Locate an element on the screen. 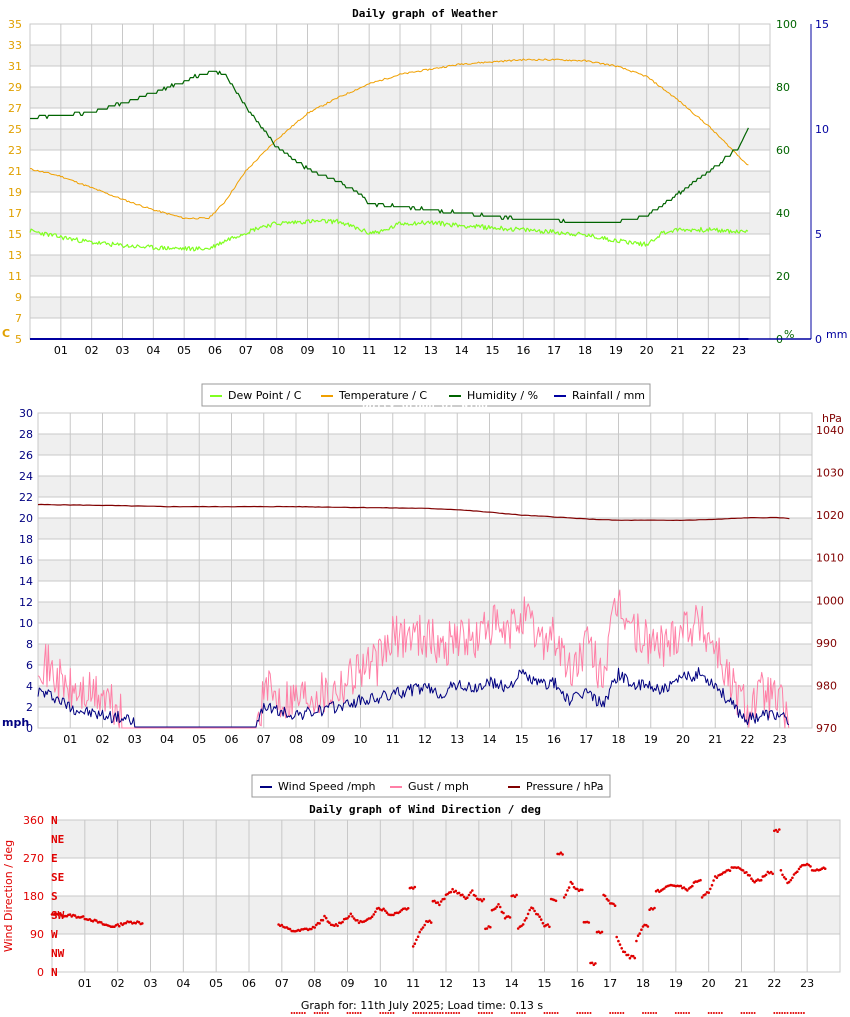 Image resolution: width=850 pixels, height=1017 pixels. pressure-tick-label: 1000 is located at coordinates (830, 600).